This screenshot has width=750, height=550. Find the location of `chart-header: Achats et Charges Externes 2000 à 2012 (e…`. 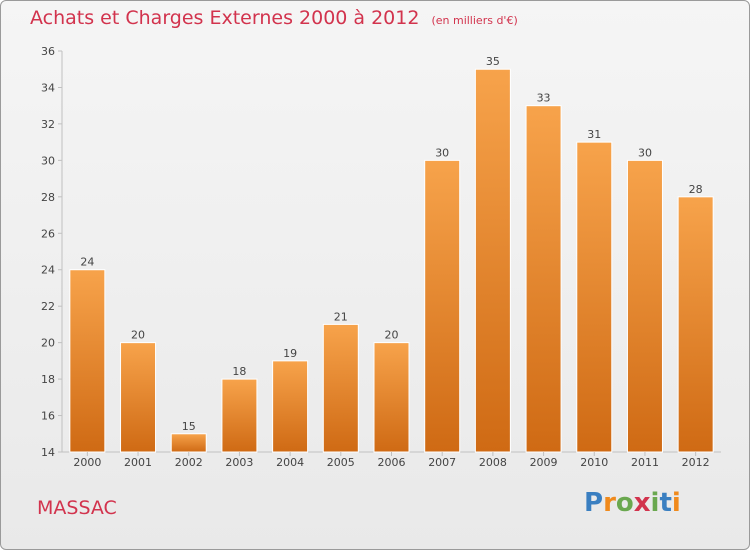

chart-header: Achats et Charges Externes 2000 à 2012 (e… is located at coordinates (274, 18).